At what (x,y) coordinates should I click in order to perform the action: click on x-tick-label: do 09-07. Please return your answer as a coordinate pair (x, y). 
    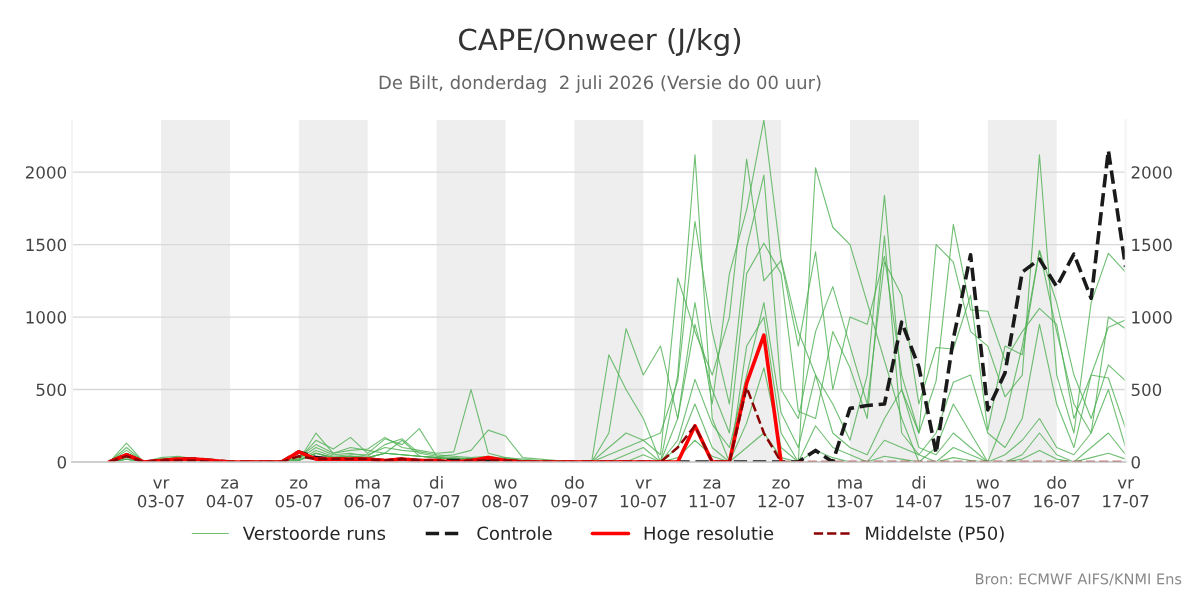
    Looking at the image, I should click on (574, 491).